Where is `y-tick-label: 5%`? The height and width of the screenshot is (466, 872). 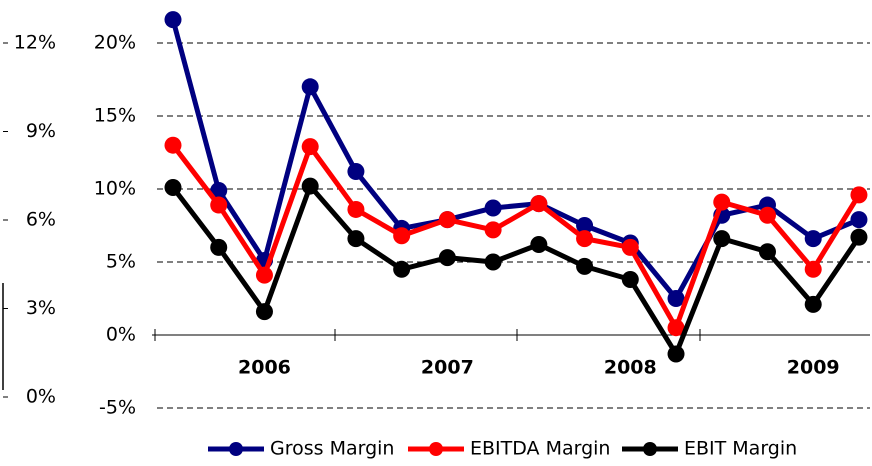
y-tick-label: 5% is located at coordinates (121, 262).